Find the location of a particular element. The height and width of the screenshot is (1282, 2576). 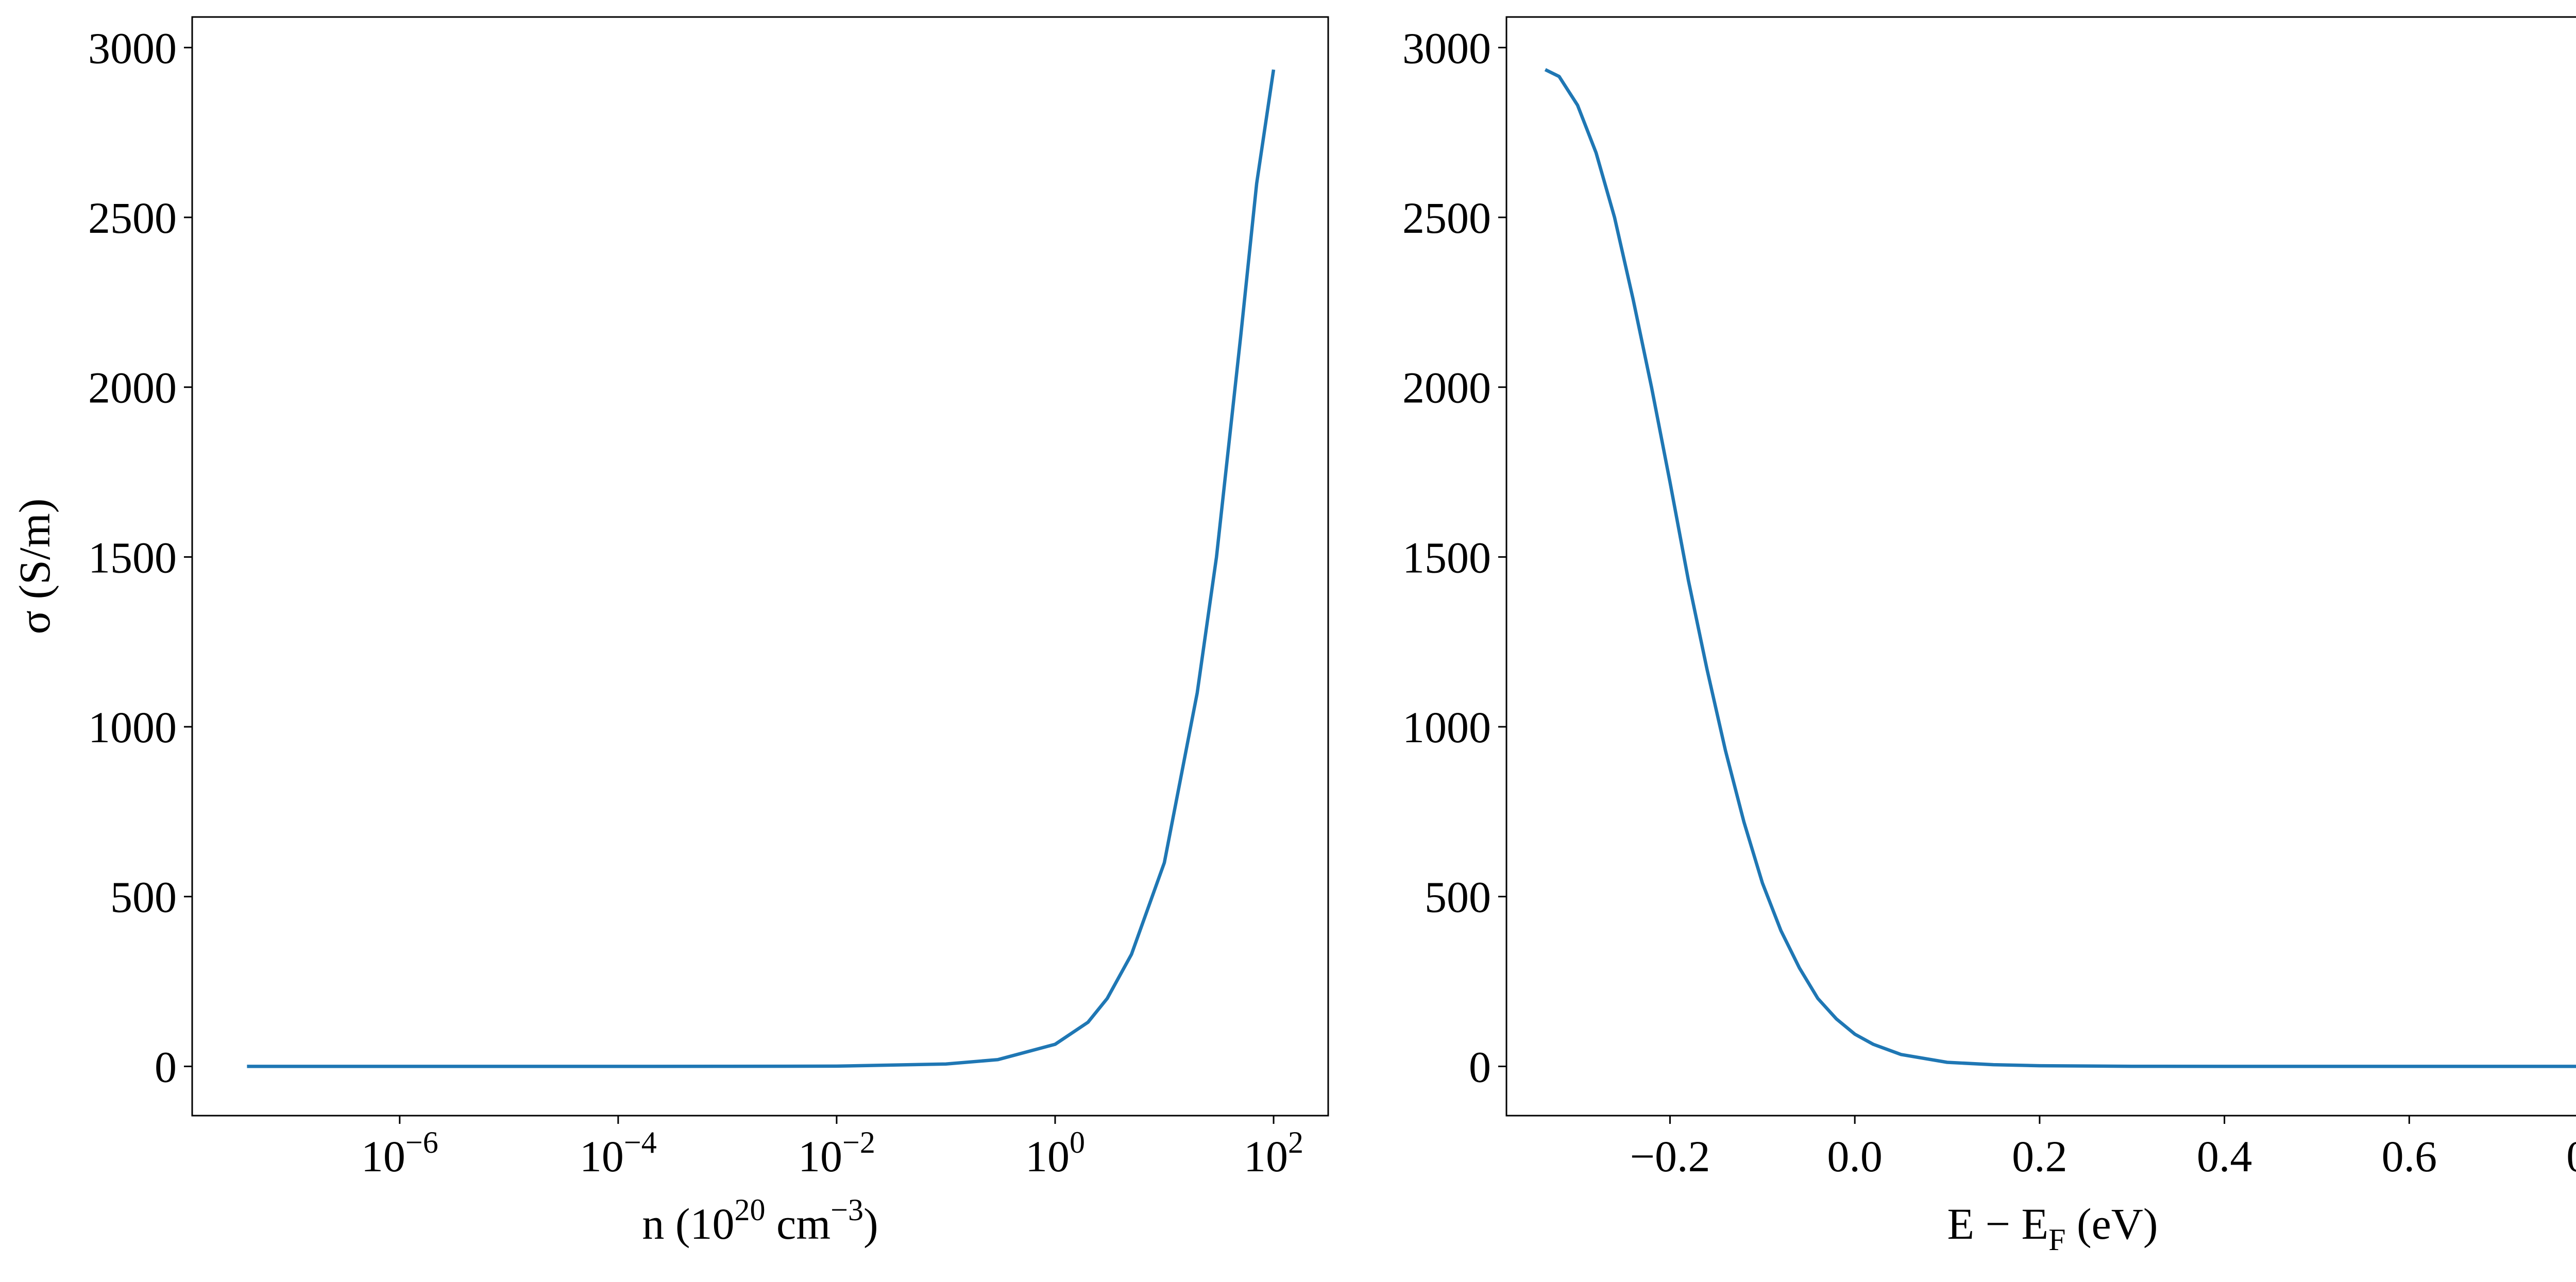

x-axis-label-text: n (10 is located at coordinates (688, 1224).